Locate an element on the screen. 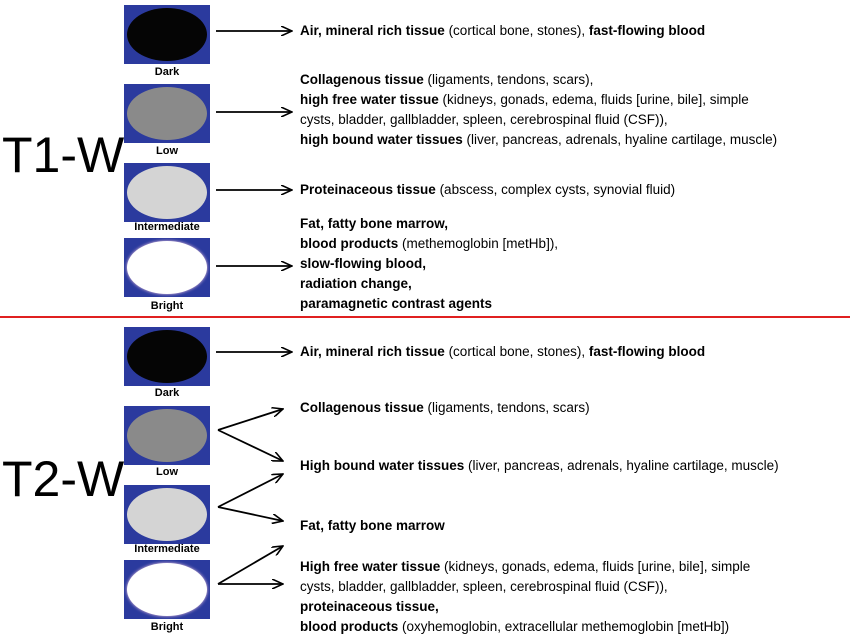  t1-description-line: slow-flowing blood, is located at coordinates (363, 264).